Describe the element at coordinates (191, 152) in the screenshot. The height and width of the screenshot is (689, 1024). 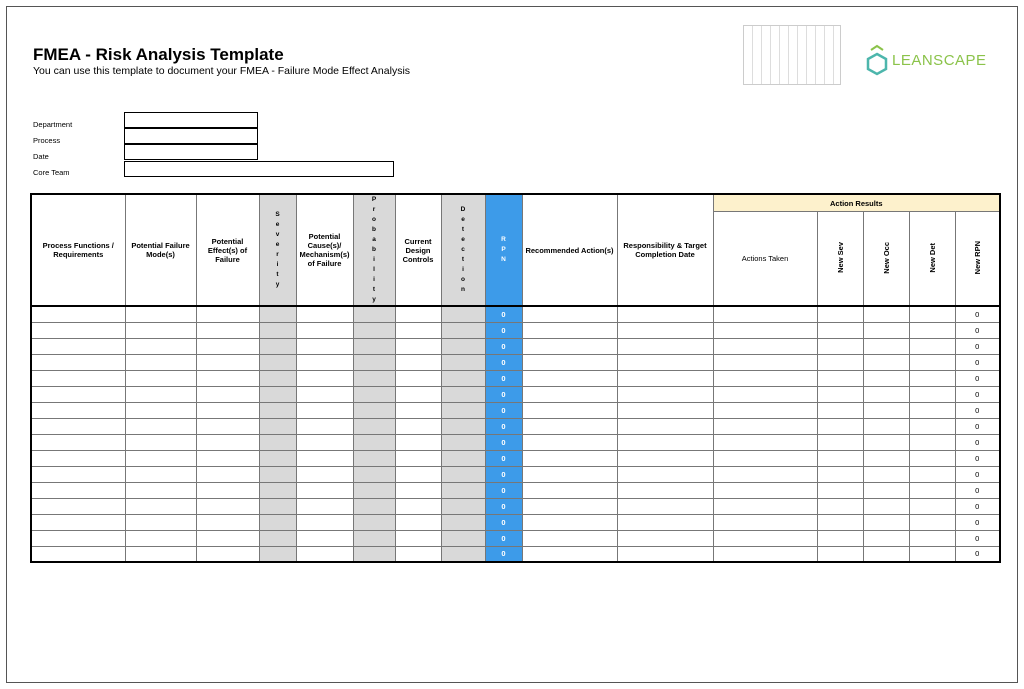
I see `date-field` at that location.